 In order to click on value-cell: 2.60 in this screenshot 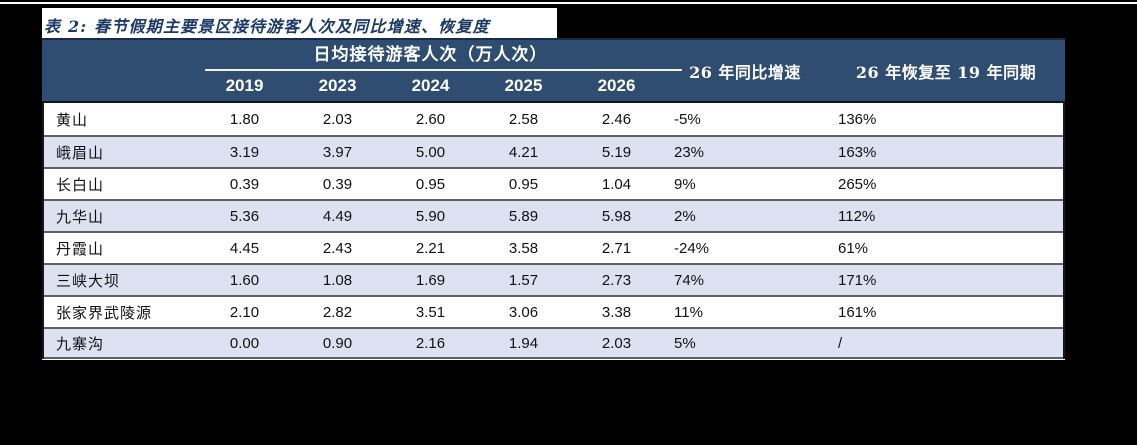, I will do `click(430, 119)`.